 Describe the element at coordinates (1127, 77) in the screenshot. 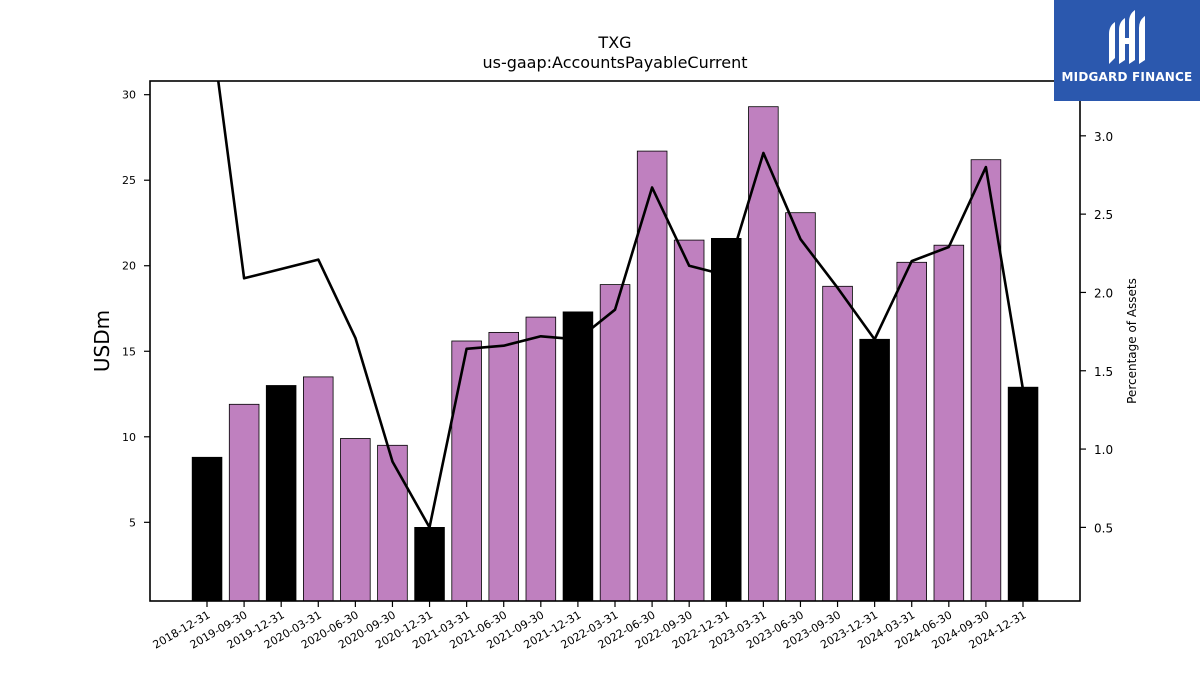

I see `logo-brand-text: MIDGARD FINANCE` at that location.